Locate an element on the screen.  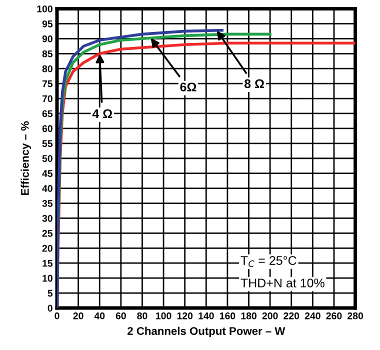
x-tick-label: 200 is located at coordinates (270, 316).